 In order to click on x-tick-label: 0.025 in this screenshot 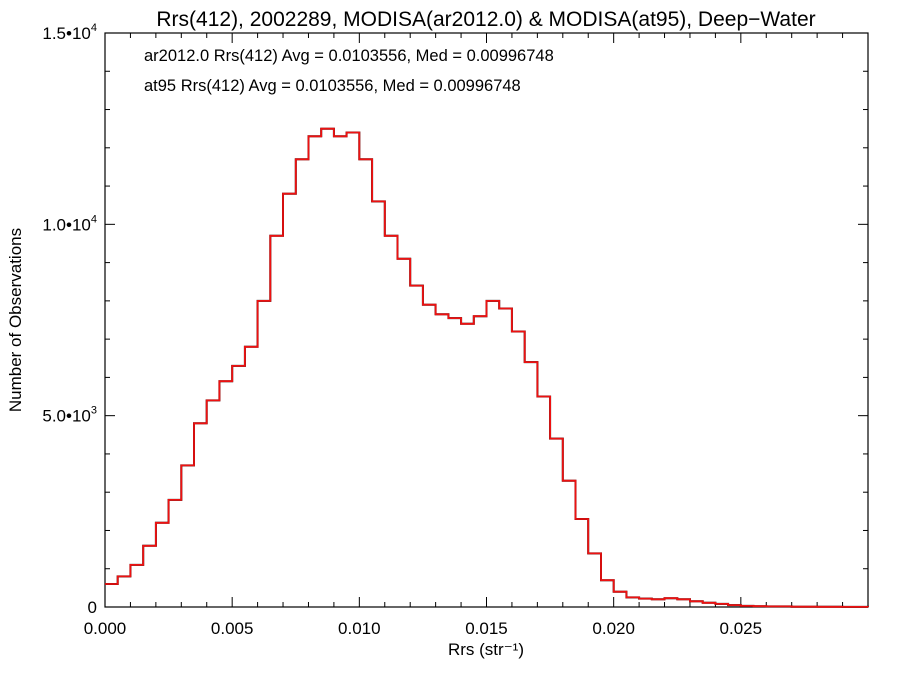, I will do `click(741, 628)`.